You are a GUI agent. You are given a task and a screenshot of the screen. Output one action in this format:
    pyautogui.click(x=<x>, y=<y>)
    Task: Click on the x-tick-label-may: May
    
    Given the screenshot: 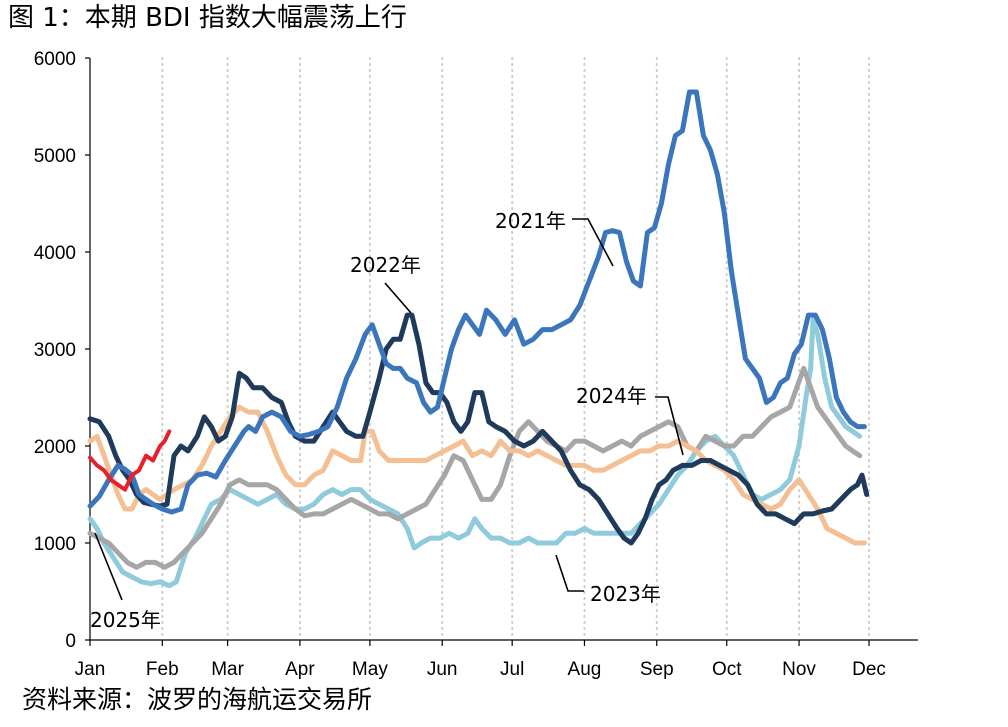 What is the action you would take?
    pyautogui.click(x=370, y=669)
    